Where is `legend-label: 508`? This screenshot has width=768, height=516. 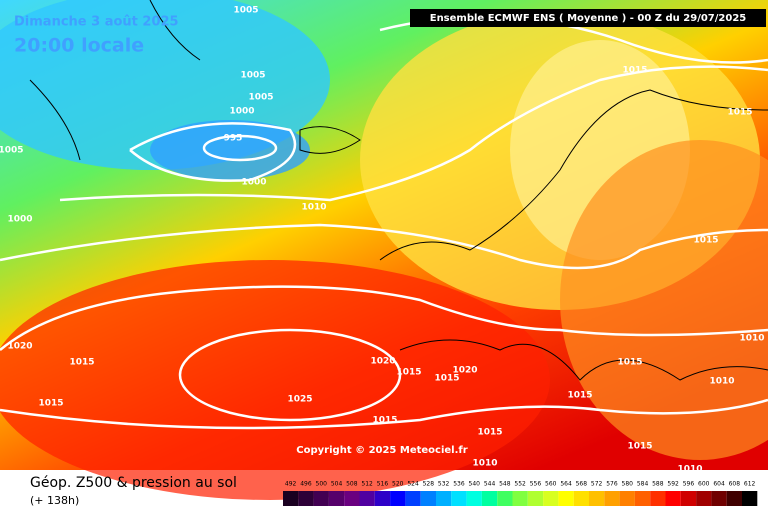 legend-label: 508 is located at coordinates (352, 484).